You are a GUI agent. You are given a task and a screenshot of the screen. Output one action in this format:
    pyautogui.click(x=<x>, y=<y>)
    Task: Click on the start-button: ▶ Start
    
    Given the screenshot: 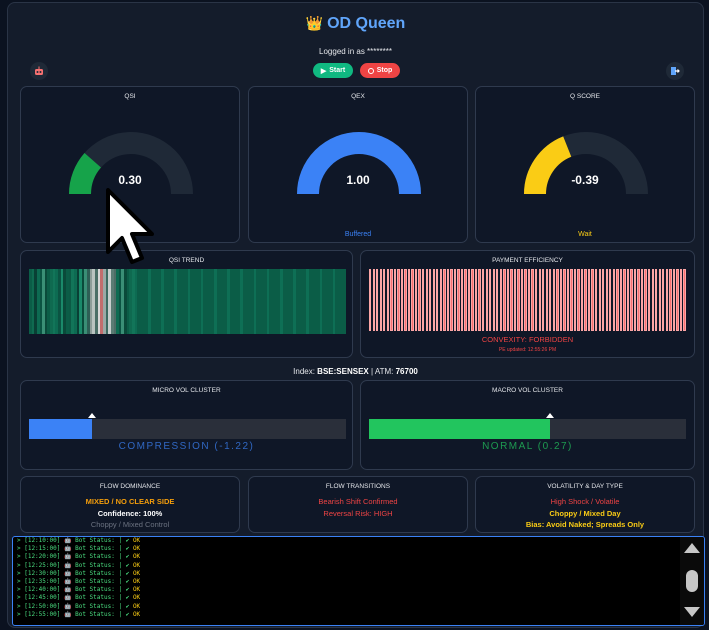 What is the action you would take?
    pyautogui.click(x=333, y=70)
    